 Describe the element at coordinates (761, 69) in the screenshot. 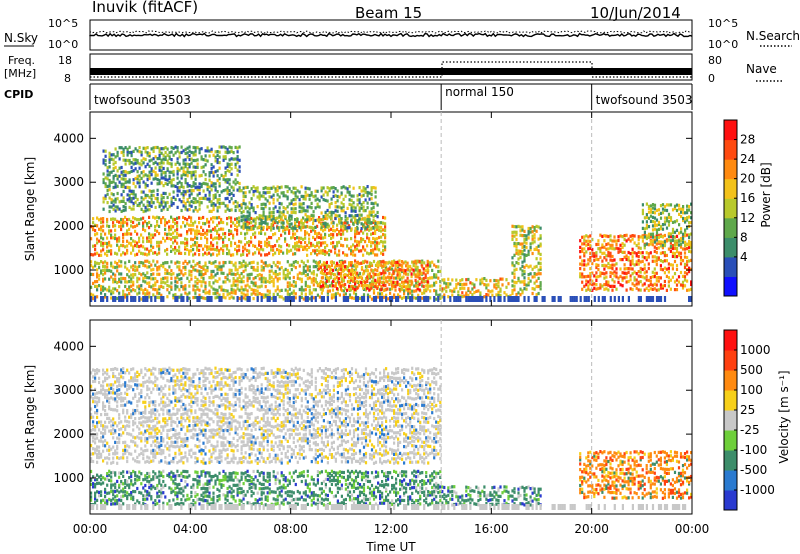

I see `nave-label: Nave` at that location.